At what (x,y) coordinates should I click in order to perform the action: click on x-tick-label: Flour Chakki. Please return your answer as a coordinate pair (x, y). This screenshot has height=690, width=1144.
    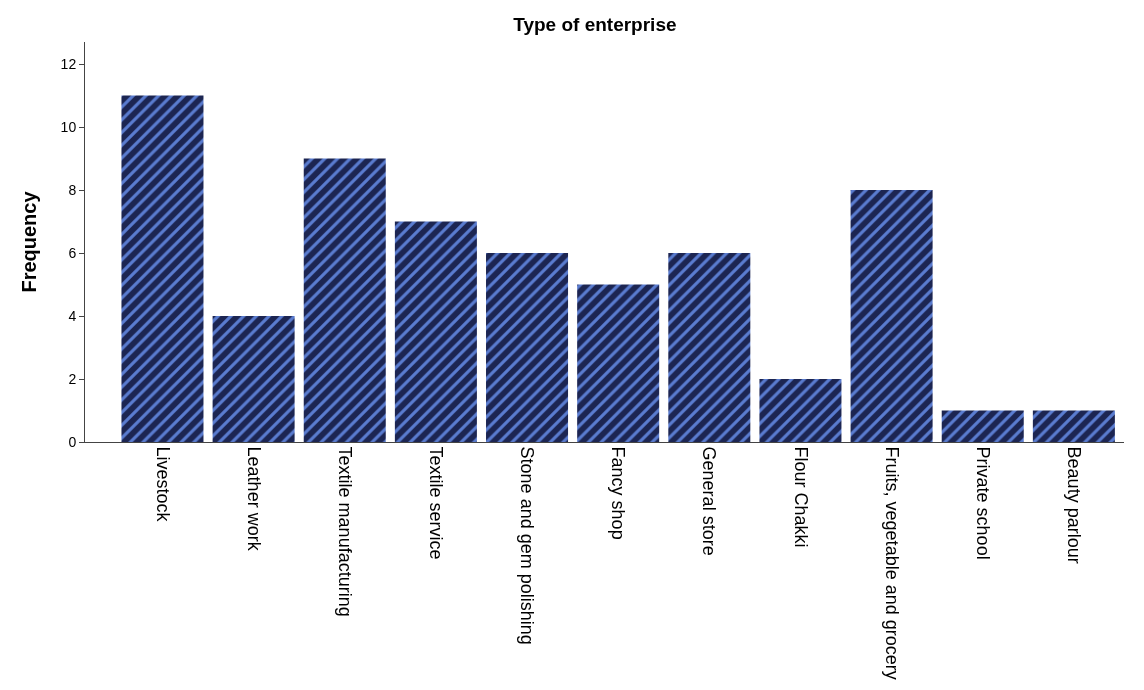
    Looking at the image, I should click on (800, 497).